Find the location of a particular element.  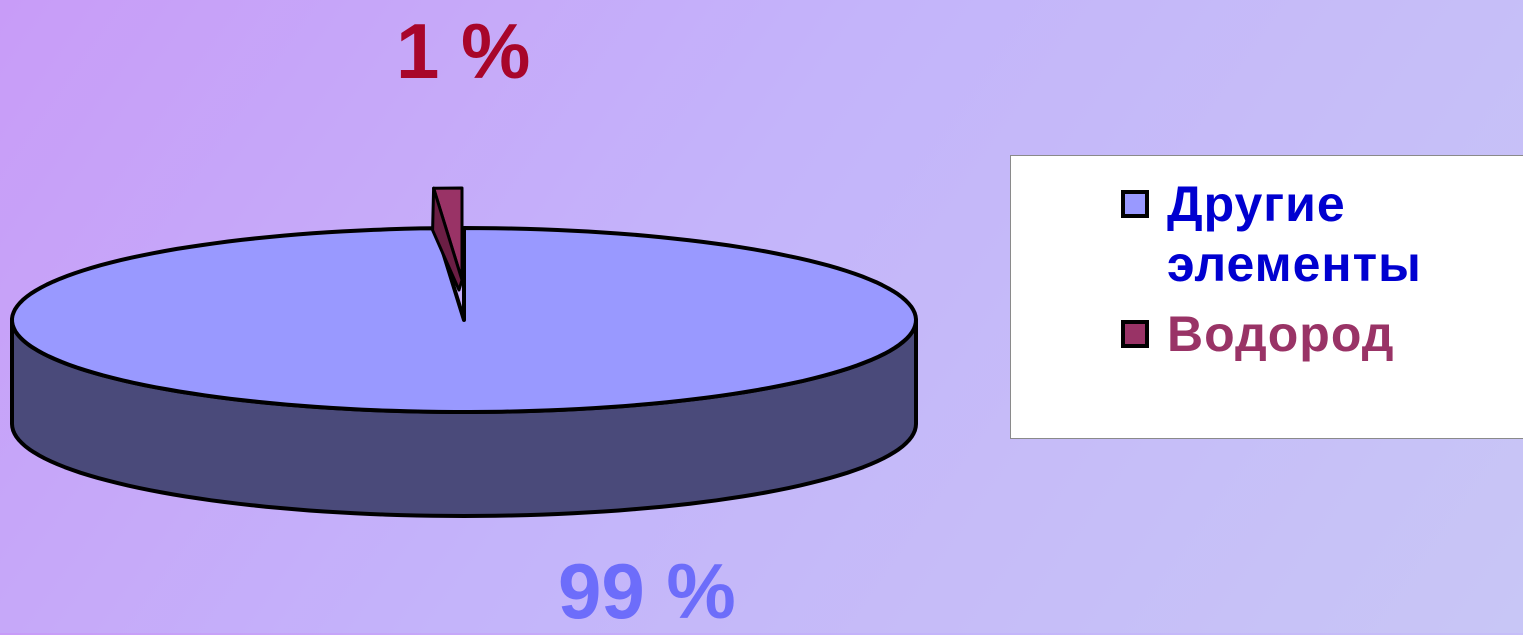

legend-label-hydrogen: Водород is located at coordinates (1281, 334).